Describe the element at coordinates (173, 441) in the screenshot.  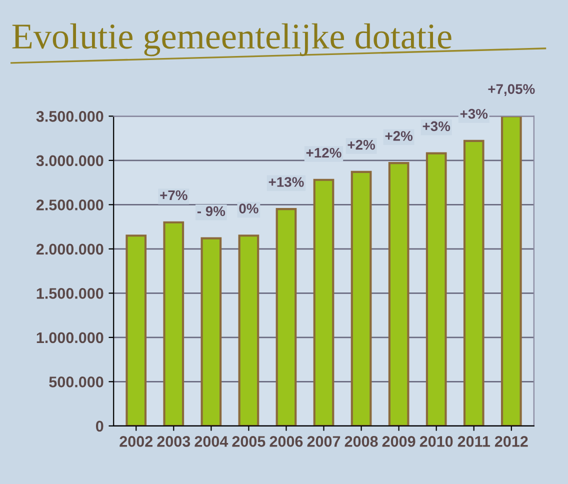
I see `x-tick-label: 2003` at that location.